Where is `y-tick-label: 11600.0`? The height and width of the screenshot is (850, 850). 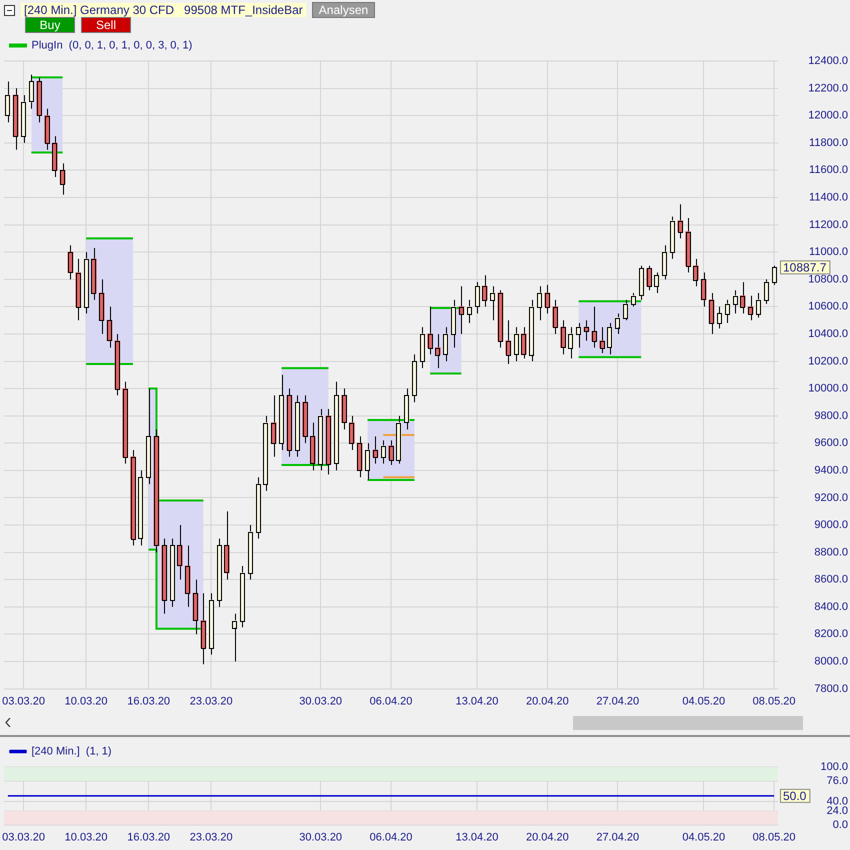
y-tick-label: 11600.0 is located at coordinates (828, 170).